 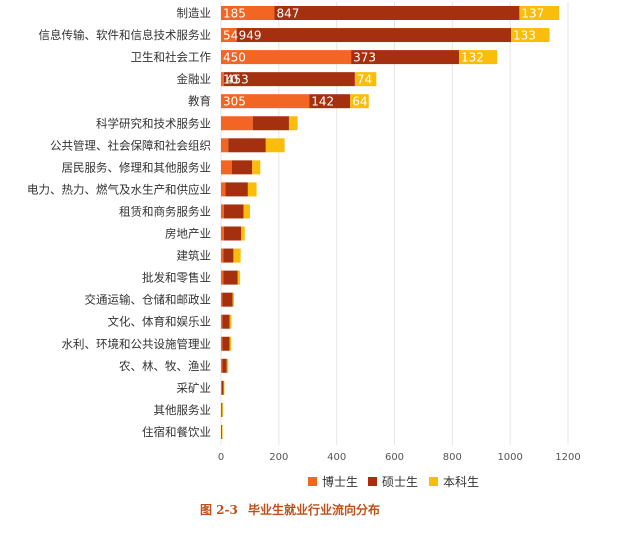 What do you see at coordinates (194, 79) in the screenshot?
I see `category-label-3: 金融业` at bounding box center [194, 79].